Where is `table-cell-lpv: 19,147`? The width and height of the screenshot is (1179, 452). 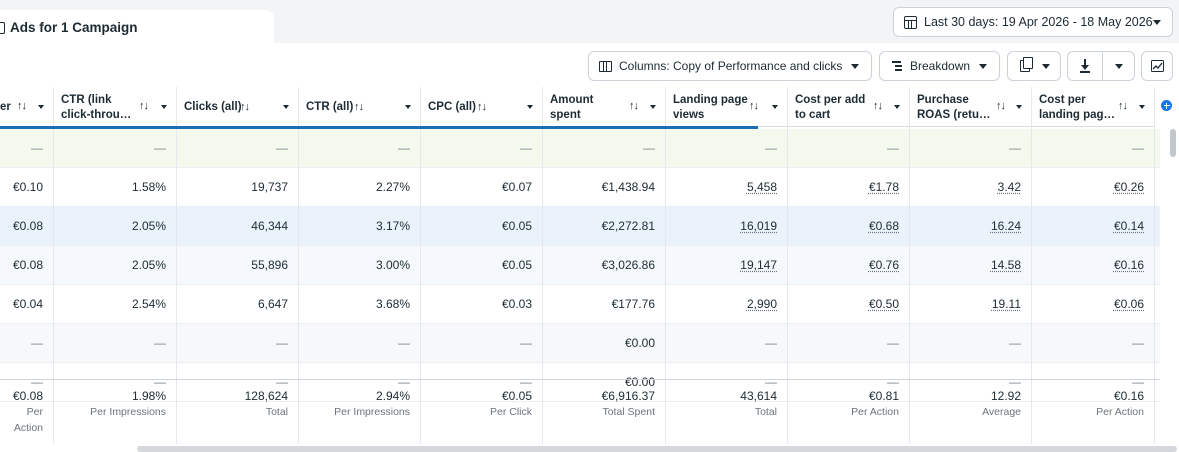
table-cell-lpv: 19,147 is located at coordinates (758, 265).